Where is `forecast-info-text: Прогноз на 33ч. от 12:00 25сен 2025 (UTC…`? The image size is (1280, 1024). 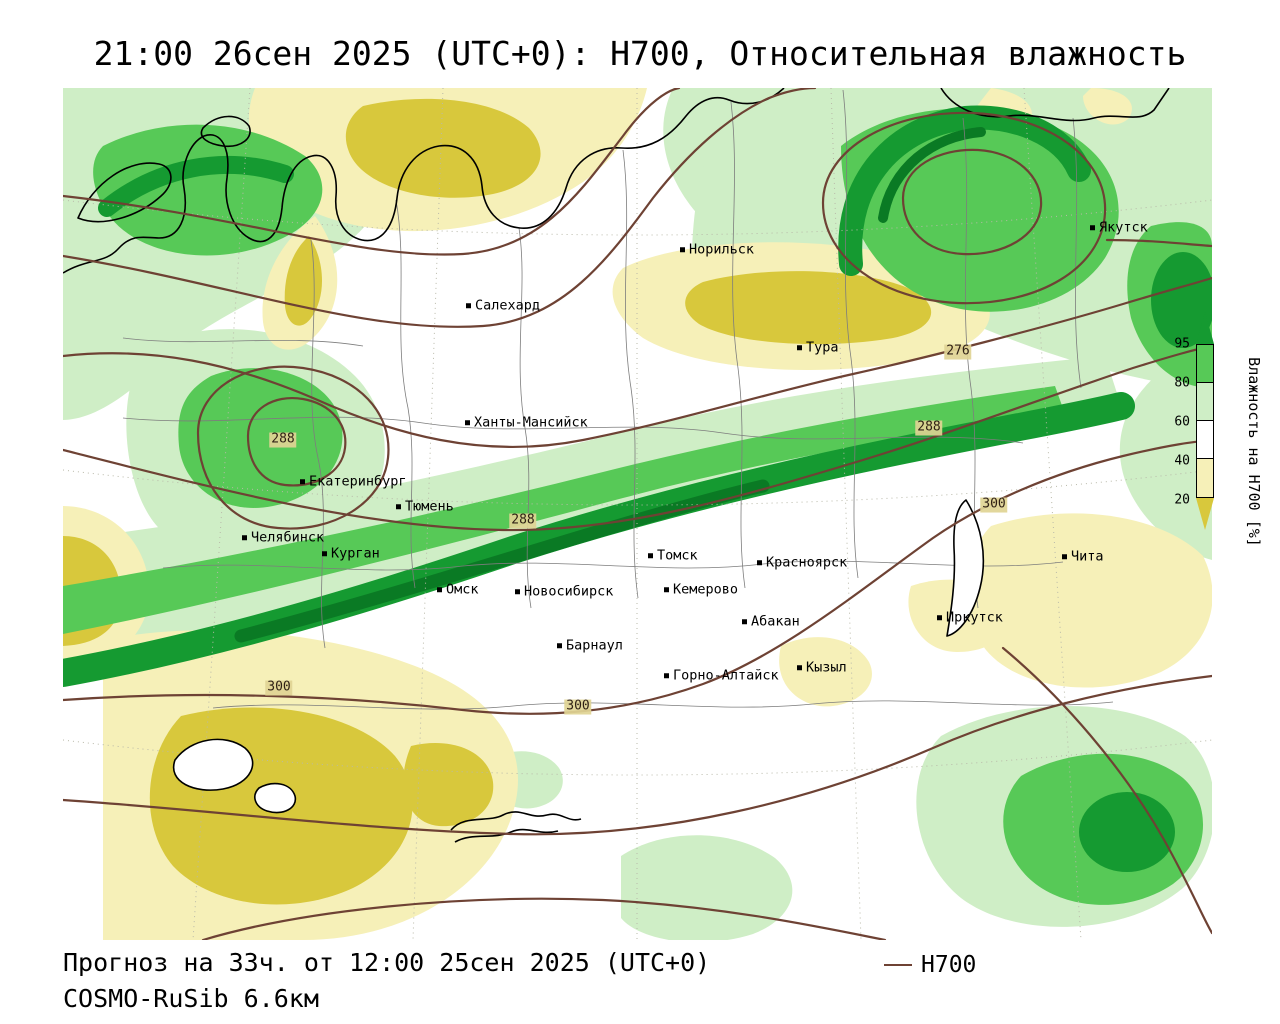 forecast-info-text: Прогноз на 33ч. от 12:00 25сен 2025 (UTC… is located at coordinates (387, 962).